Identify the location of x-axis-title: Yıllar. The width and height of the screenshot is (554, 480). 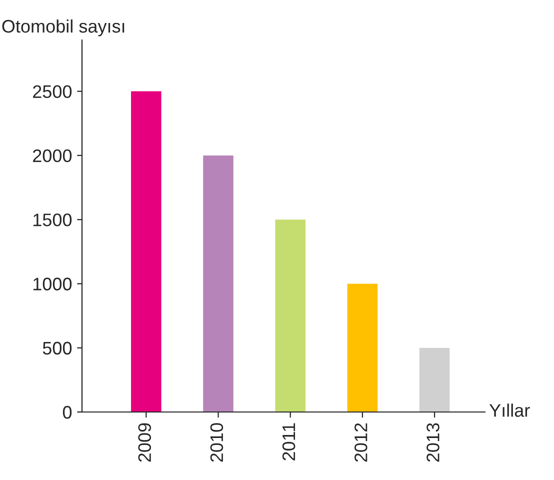
(509, 410).